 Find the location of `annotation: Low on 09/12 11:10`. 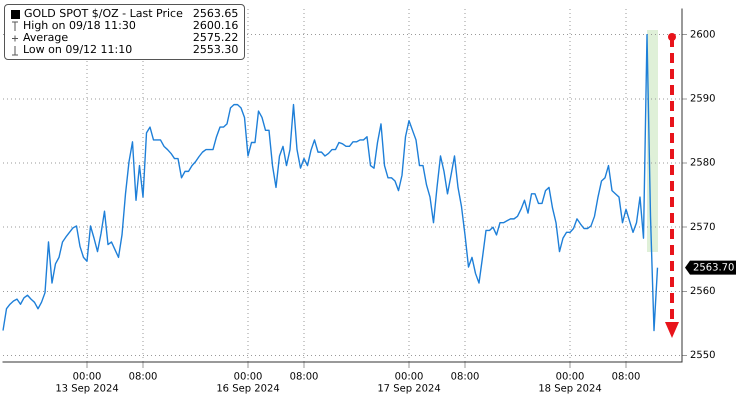

annotation: Low on 09/12 11:10 is located at coordinates (77, 49).